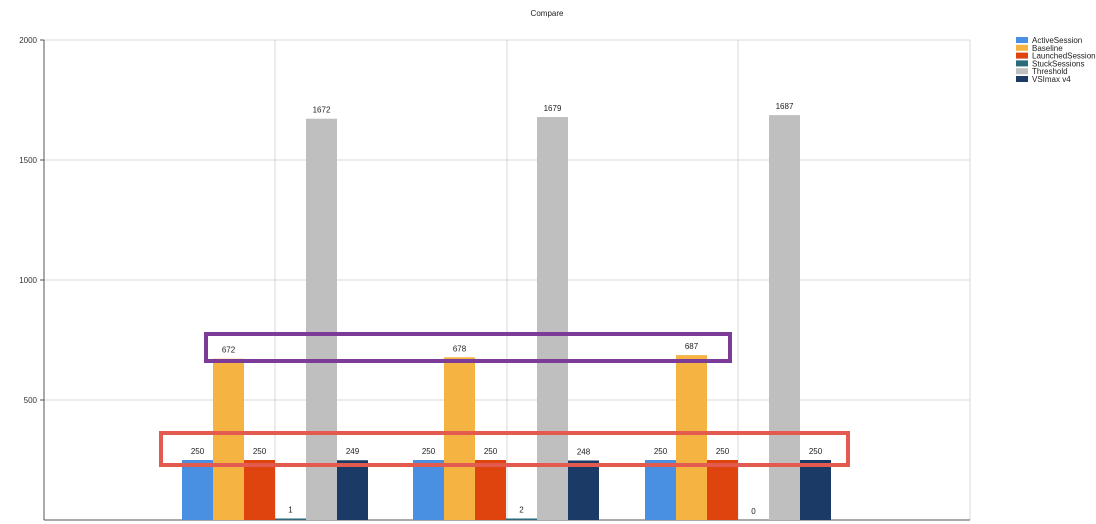 The image size is (1096, 524). What do you see at coordinates (1051, 79) in the screenshot?
I see `legend-label: VSImax v4` at bounding box center [1051, 79].